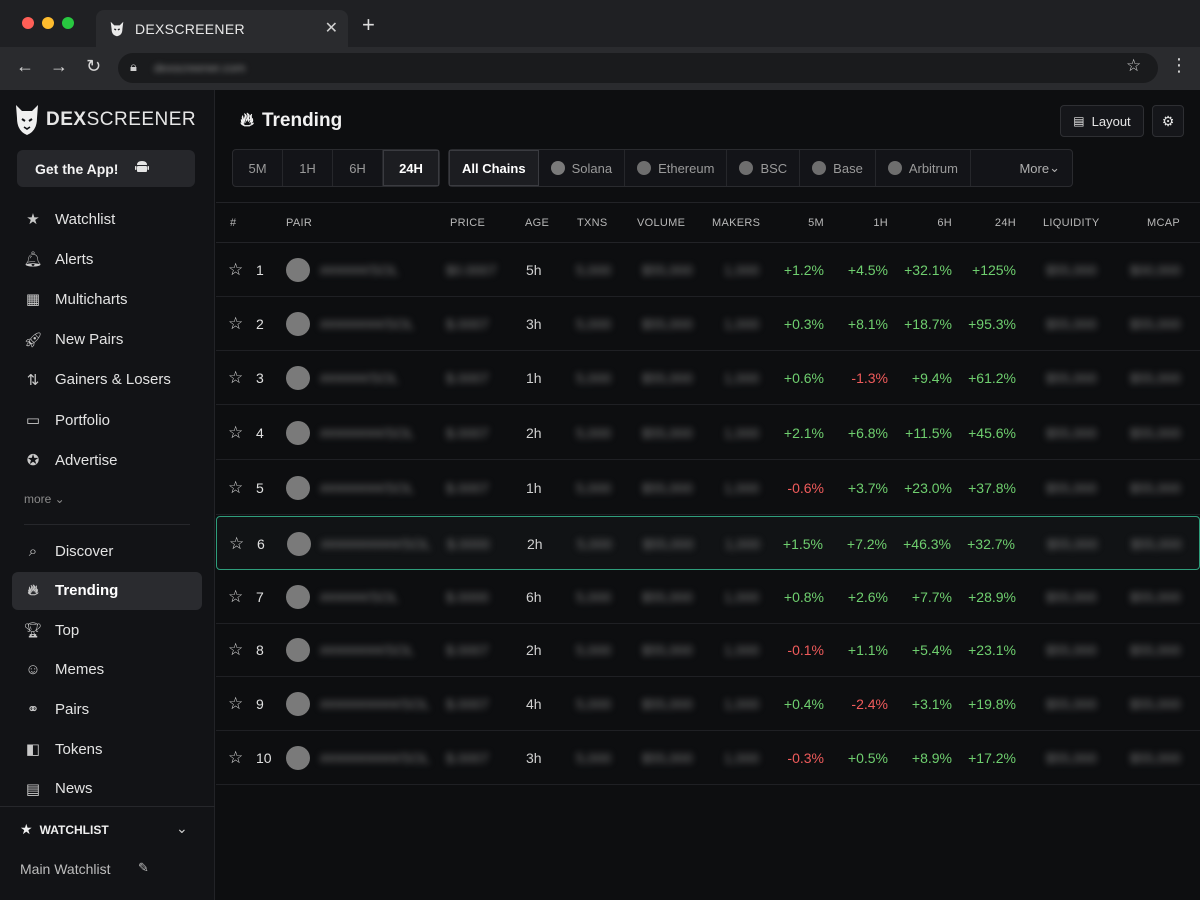  I want to click on watchlist-chevron-icon: ⌄, so click(182, 828).